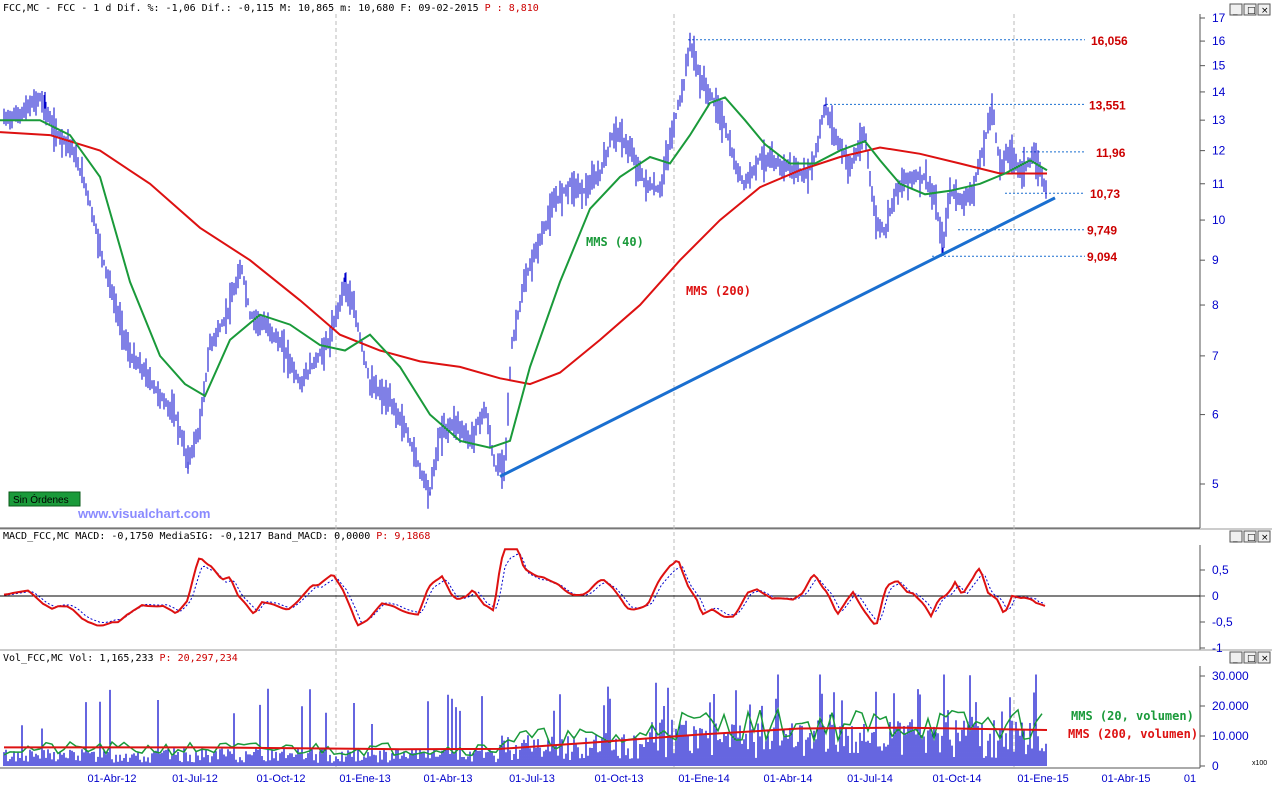  What do you see at coordinates (120, 658) in the screenshot?
I see `volume-header: Vol_FCC,MC Vol: 1,165,233 P: 20,297,234` at bounding box center [120, 658].